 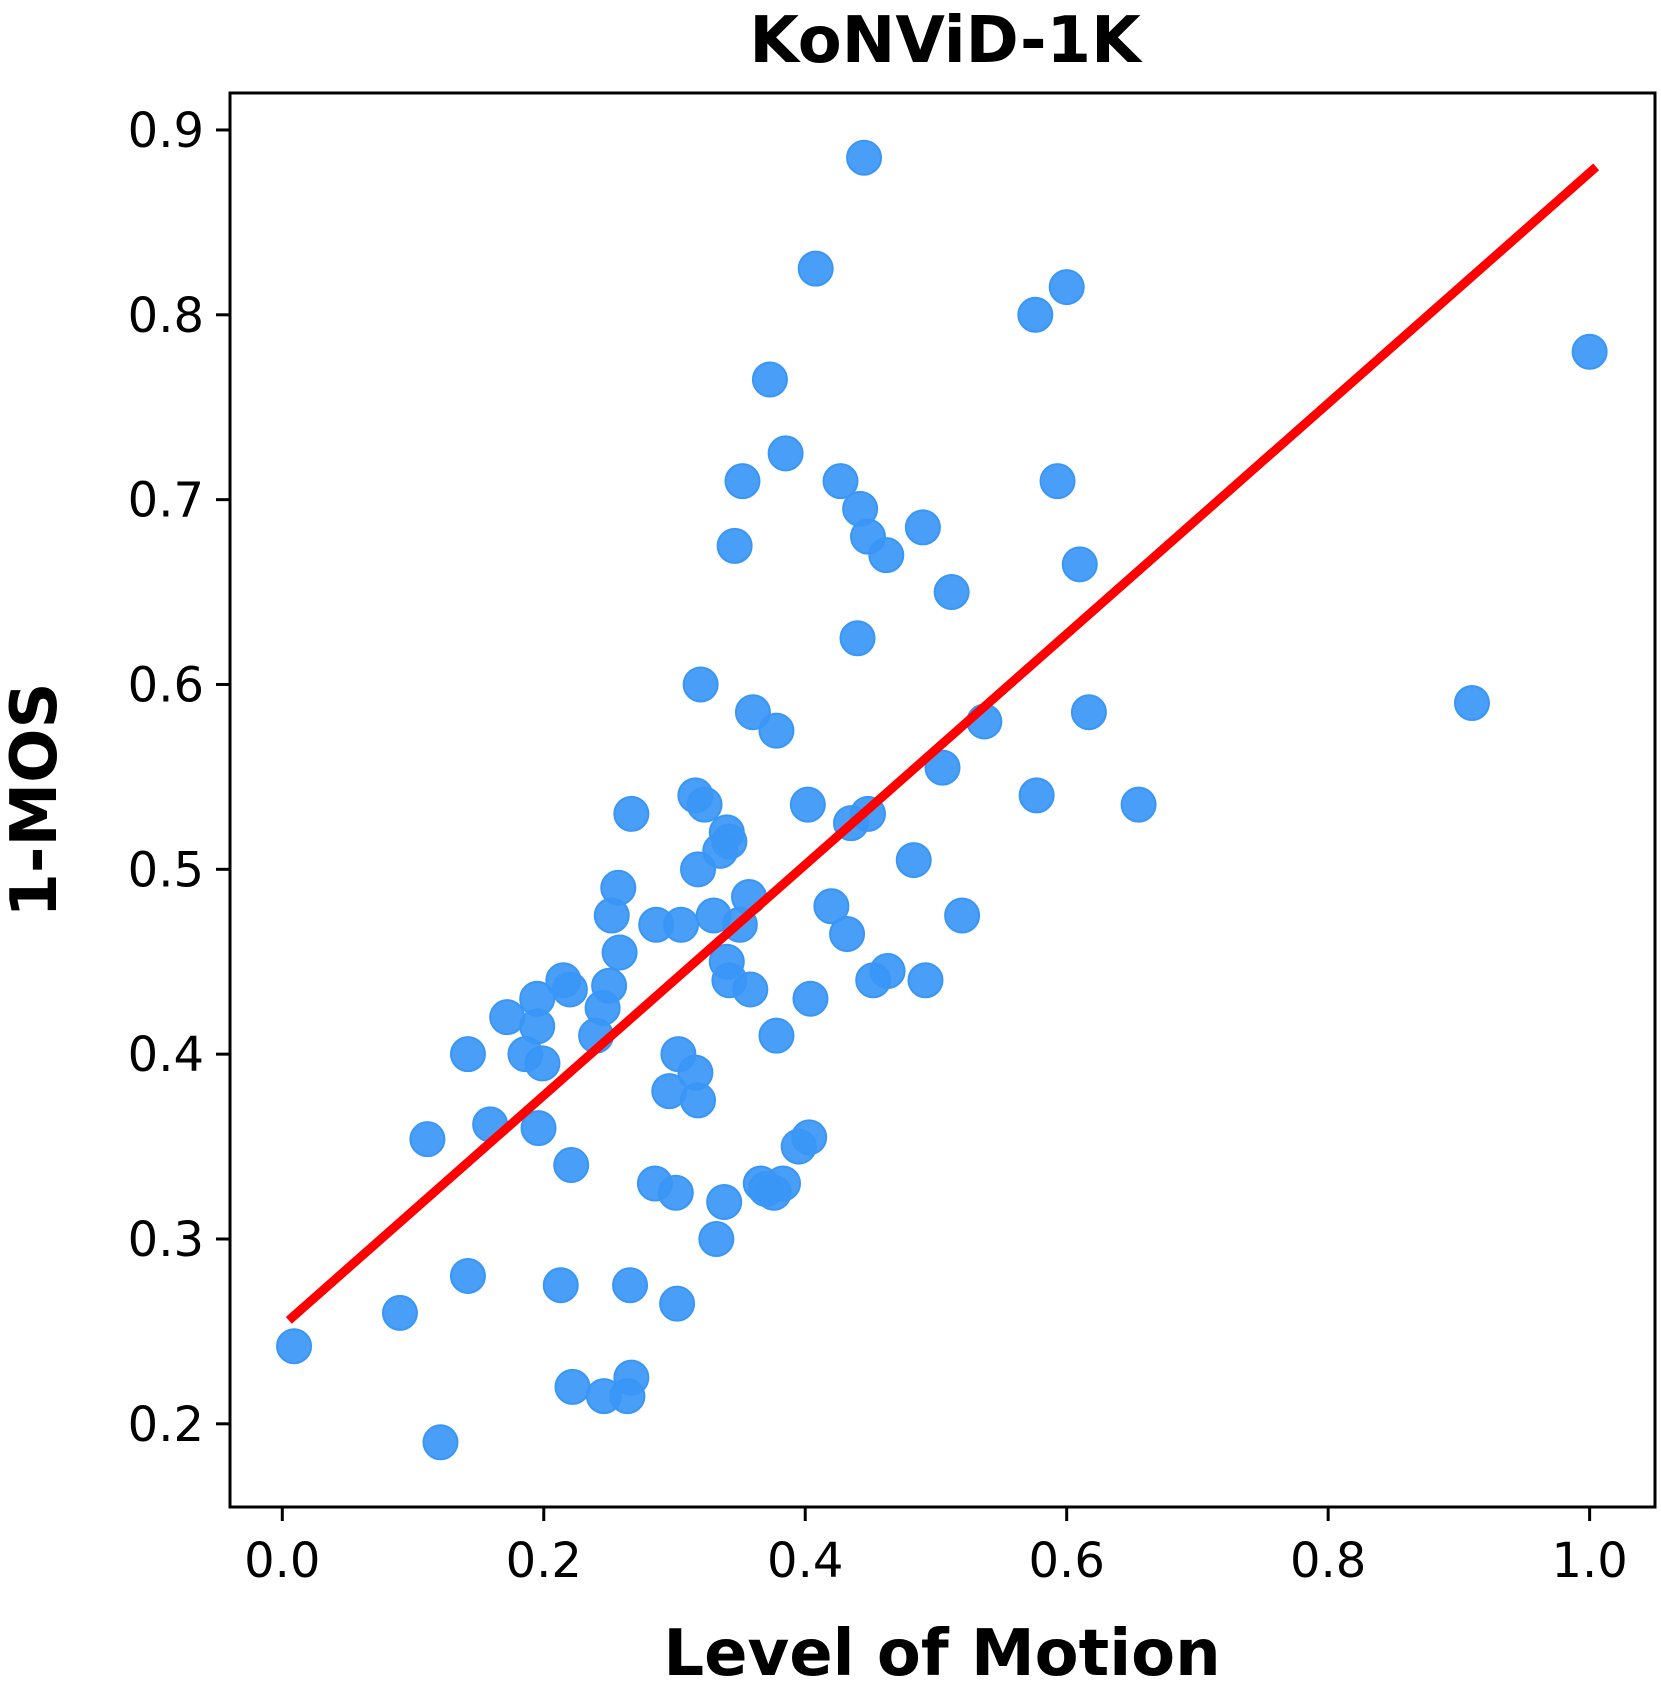 What do you see at coordinates (36, 799) in the screenshot?
I see `y-axis-label: 1-MOS` at bounding box center [36, 799].